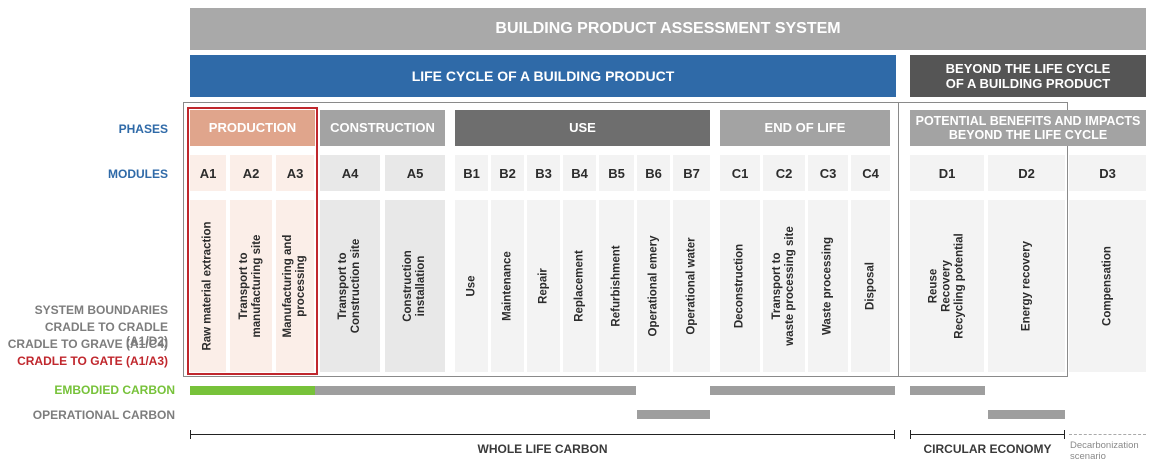  I want to click on phase-end-of-life-label: END OF LIFE, so click(805, 127).